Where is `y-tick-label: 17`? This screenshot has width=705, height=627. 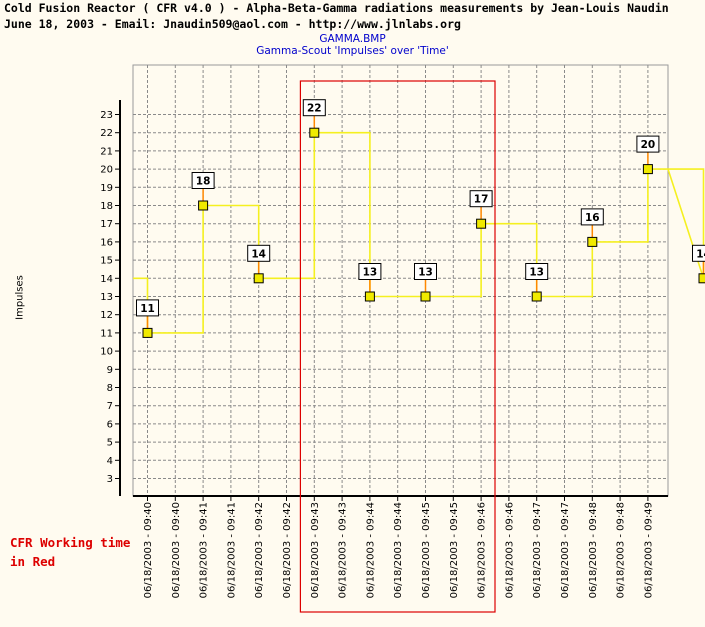 y-tick-label: 17 is located at coordinates (106, 224).